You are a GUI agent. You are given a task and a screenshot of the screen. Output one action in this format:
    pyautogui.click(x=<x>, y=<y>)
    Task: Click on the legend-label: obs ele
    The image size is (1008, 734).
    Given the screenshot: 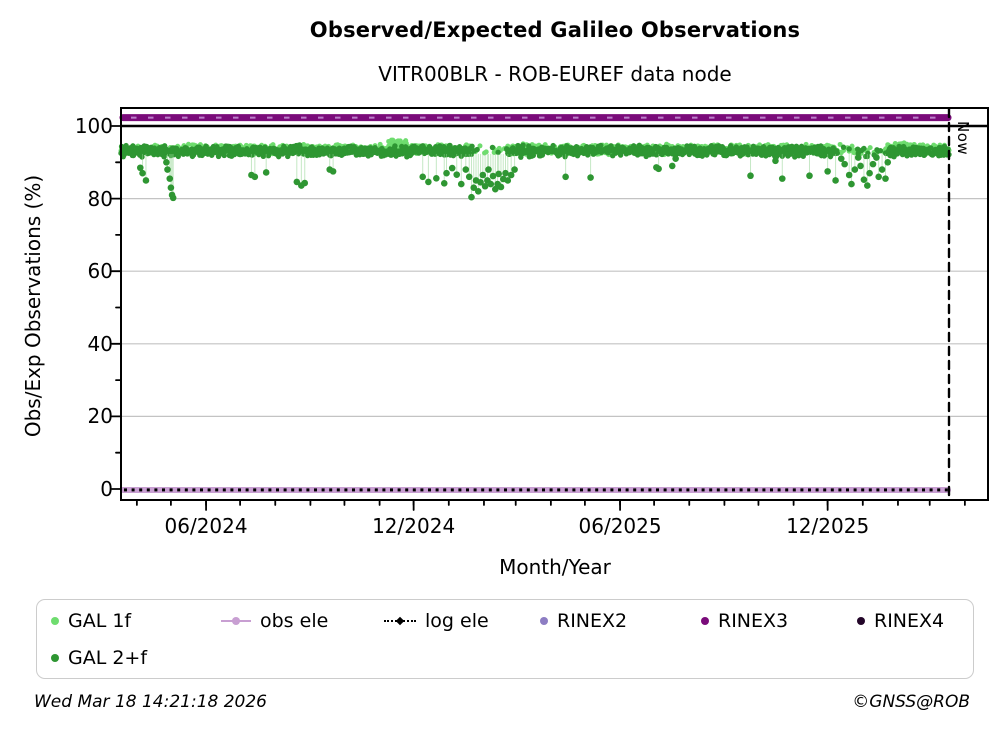 What is the action you would take?
    pyautogui.click(x=294, y=621)
    